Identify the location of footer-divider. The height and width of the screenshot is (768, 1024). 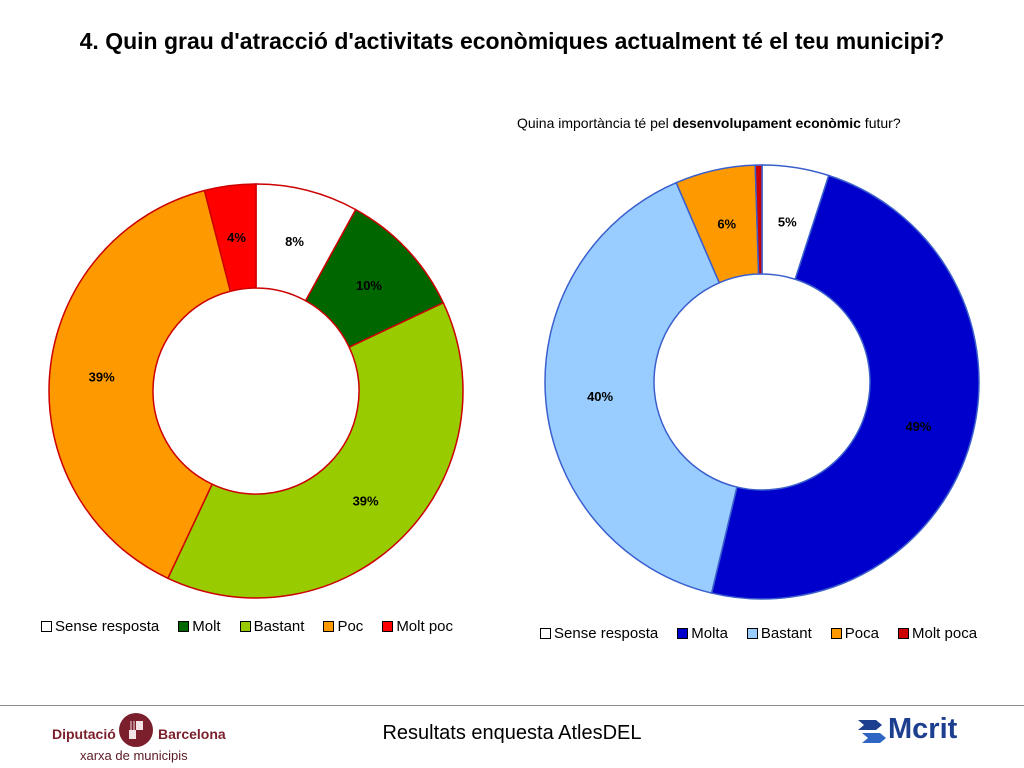
(512, 705).